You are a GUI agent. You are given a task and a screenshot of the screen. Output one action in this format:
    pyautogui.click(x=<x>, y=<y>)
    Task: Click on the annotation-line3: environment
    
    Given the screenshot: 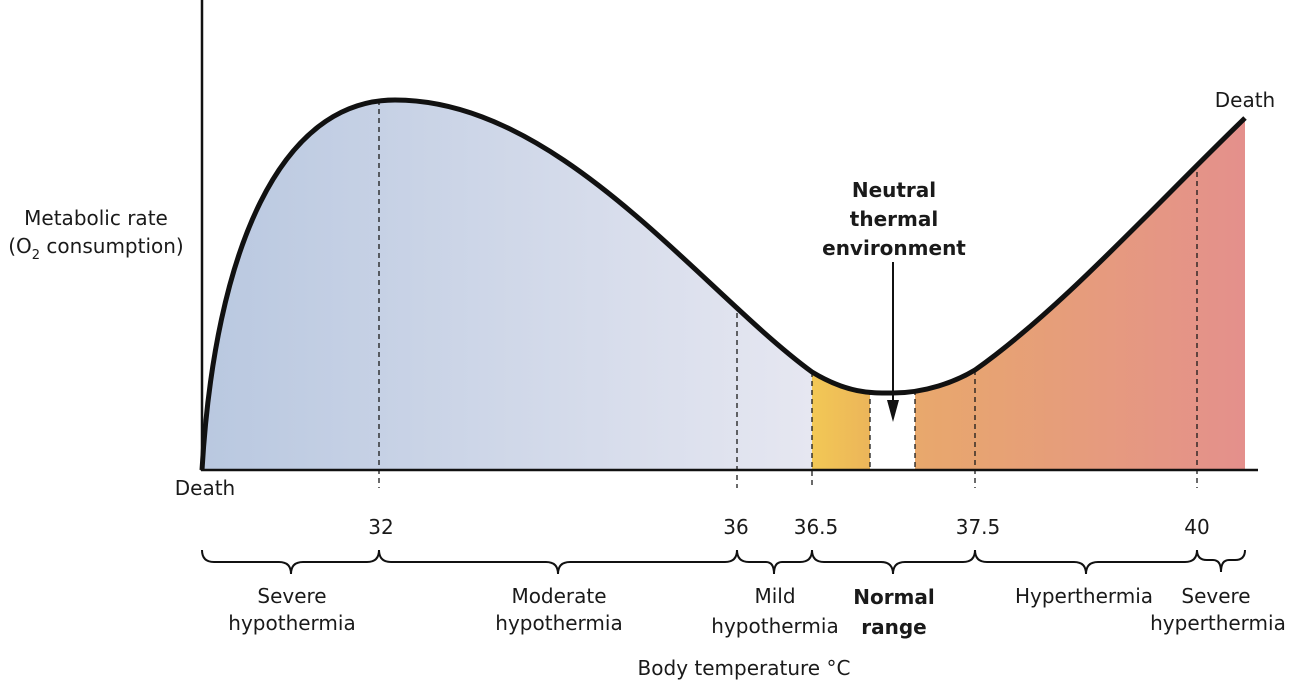 What is the action you would take?
    pyautogui.click(x=894, y=248)
    